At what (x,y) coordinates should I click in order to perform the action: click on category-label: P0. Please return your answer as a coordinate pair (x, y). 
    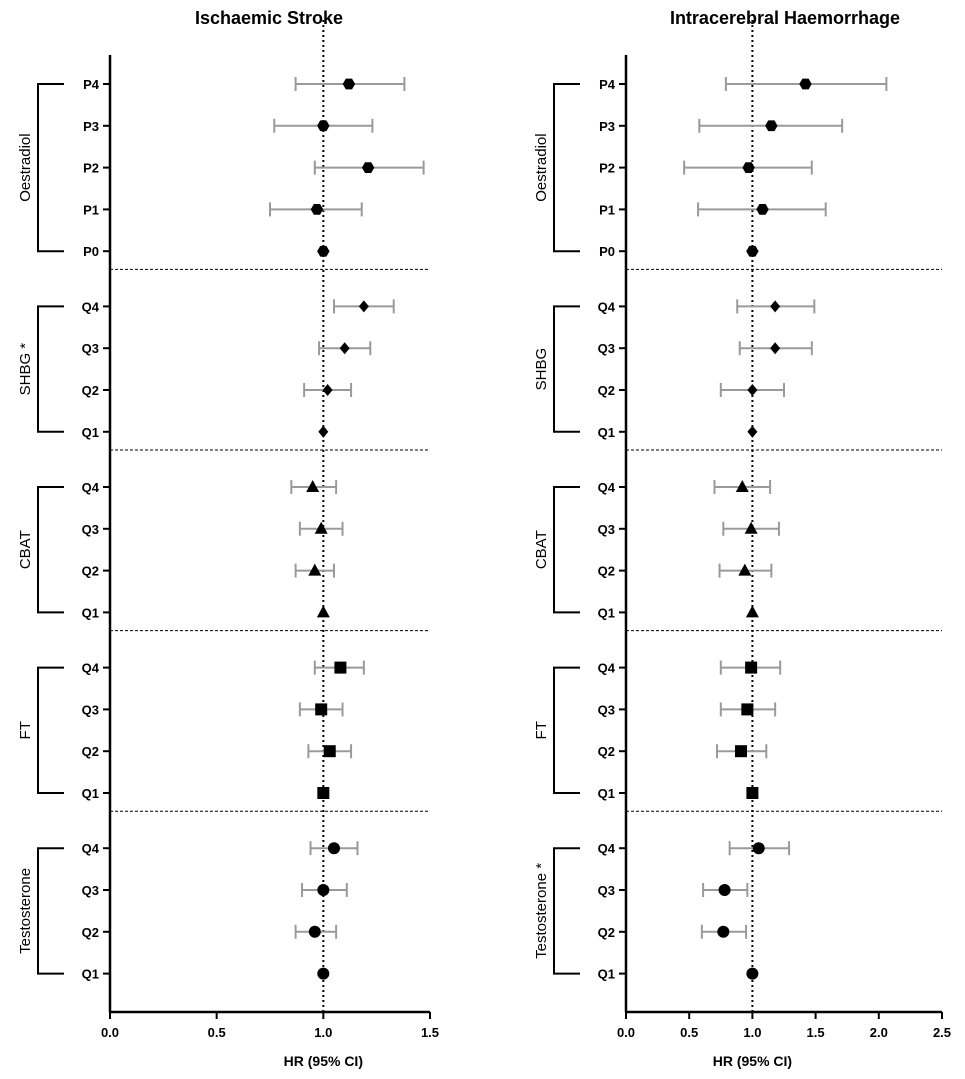
    Looking at the image, I should click on (91, 251).